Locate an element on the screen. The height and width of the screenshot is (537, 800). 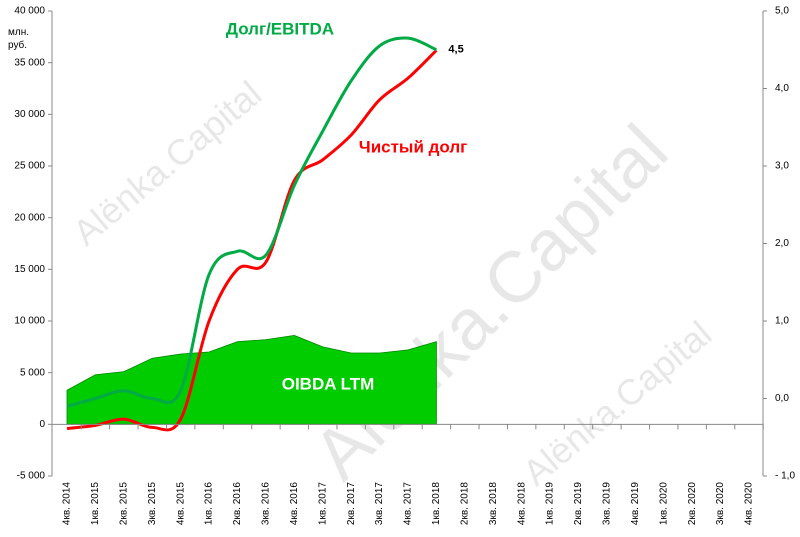
x-tick-label: 4кв. 2017 is located at coordinates (408, 503).